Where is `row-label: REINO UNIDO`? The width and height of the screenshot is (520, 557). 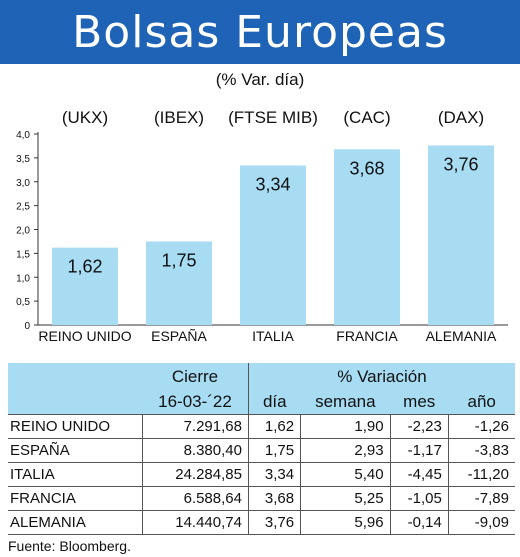 row-label: REINO UNIDO is located at coordinates (75, 426).